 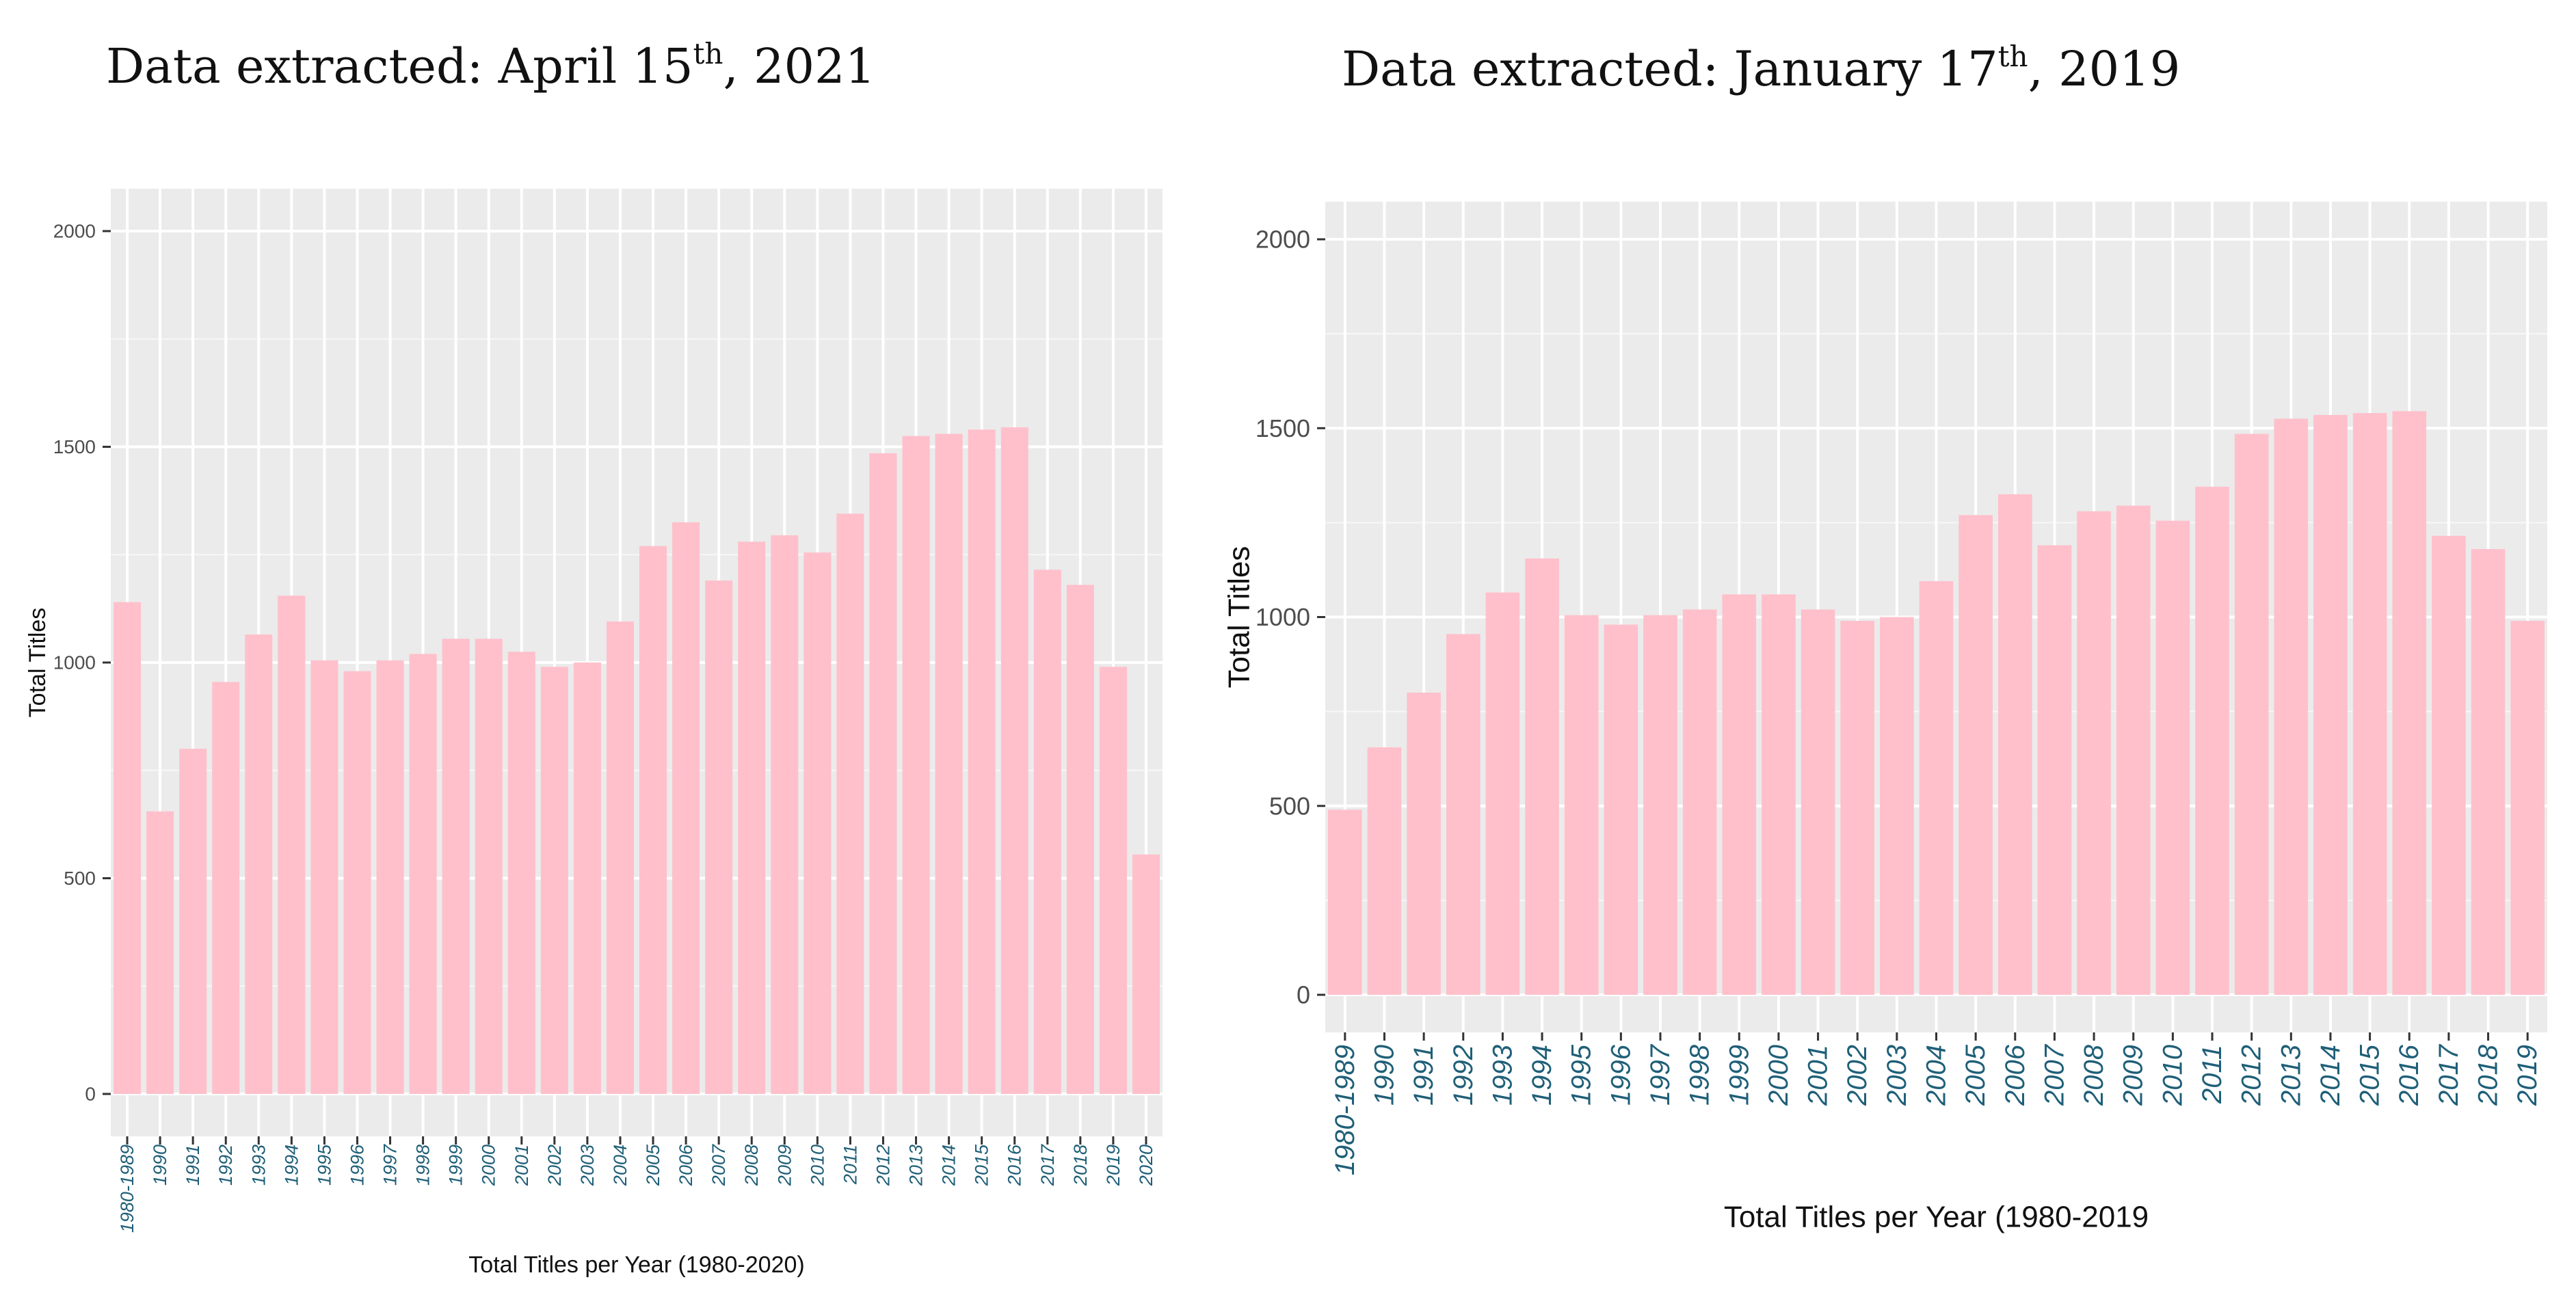 I want to click on chart-heading-left: Data extracted: April 15th, 2021, so click(x=490, y=65).